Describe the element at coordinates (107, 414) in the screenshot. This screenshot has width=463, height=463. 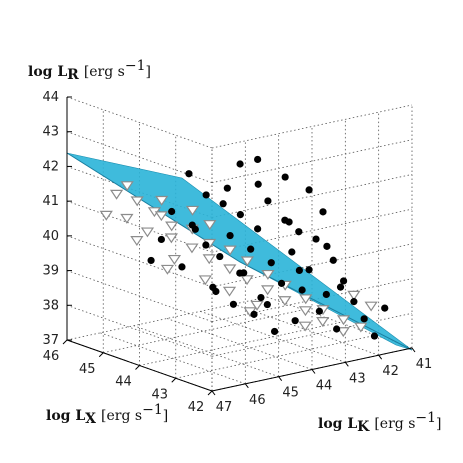
I see `x-axis-label: log LX [erg s−1]` at that location.